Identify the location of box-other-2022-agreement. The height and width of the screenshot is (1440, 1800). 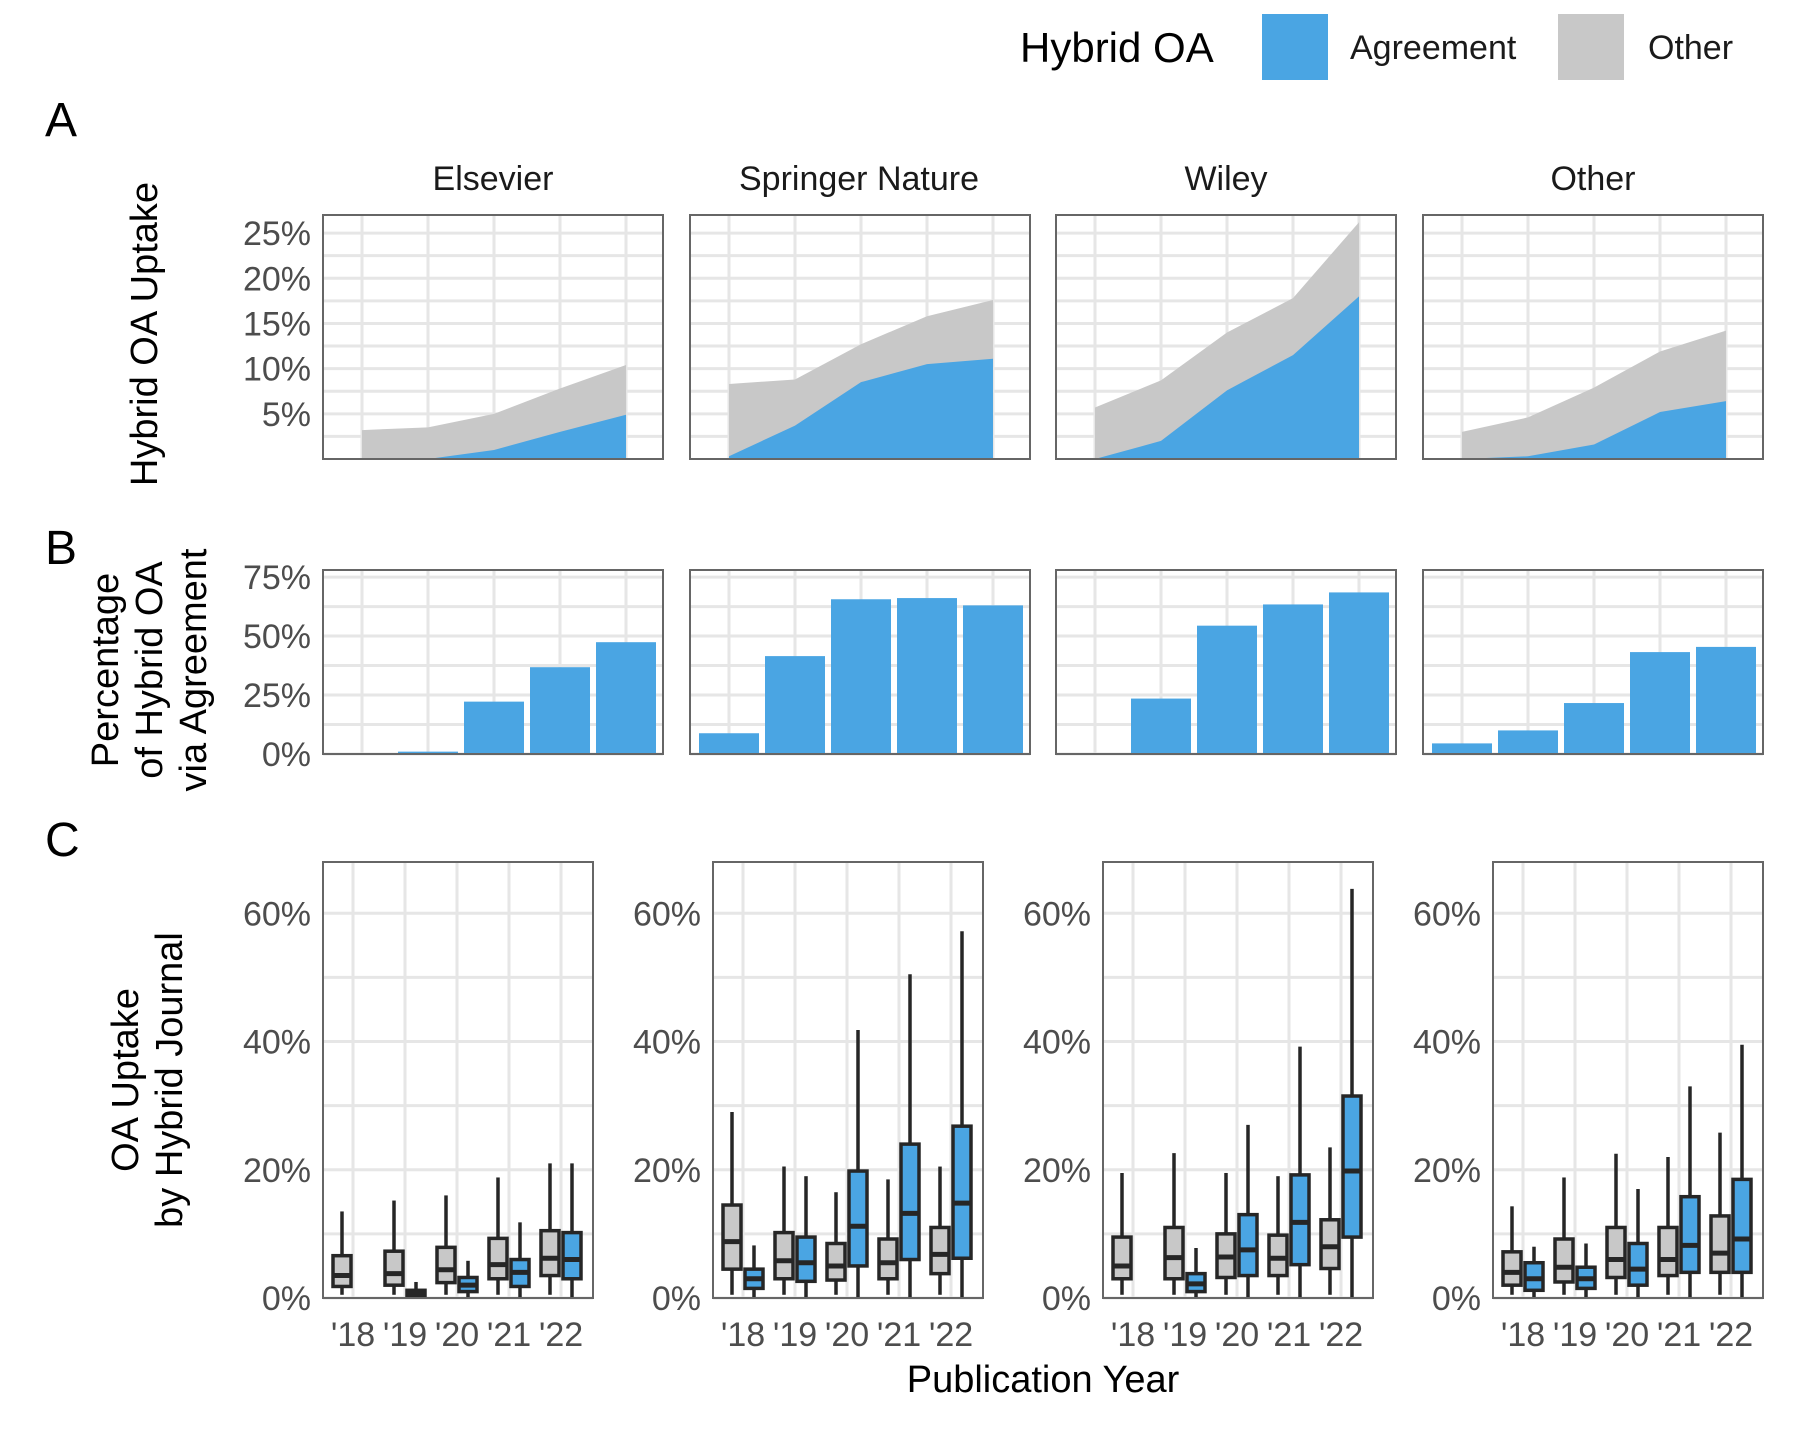
(1742, 1171).